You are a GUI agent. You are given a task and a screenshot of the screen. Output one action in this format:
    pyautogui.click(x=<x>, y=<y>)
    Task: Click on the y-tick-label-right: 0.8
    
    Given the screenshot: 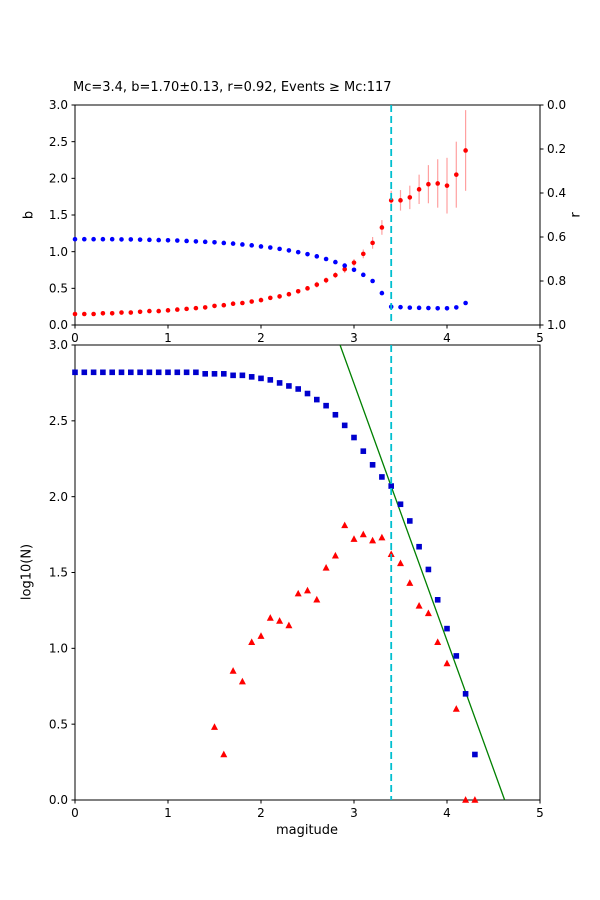 What is the action you would take?
    pyautogui.click(x=556, y=281)
    